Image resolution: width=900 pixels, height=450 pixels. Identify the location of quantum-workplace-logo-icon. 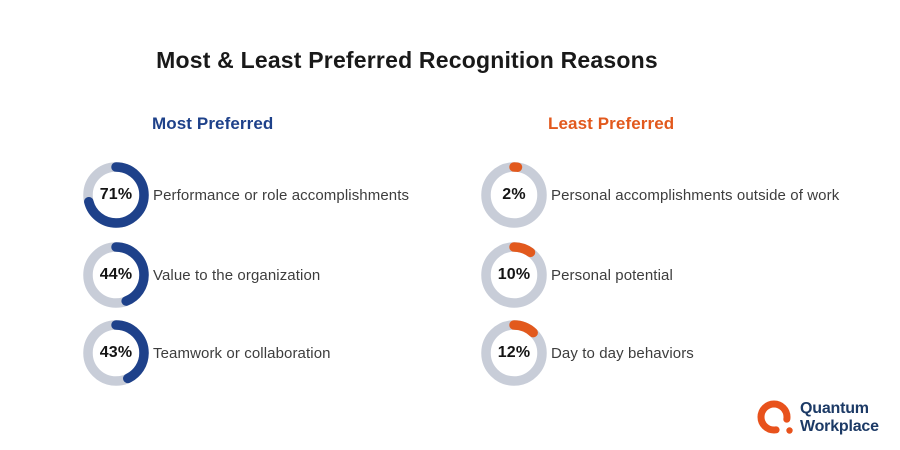
(775, 417).